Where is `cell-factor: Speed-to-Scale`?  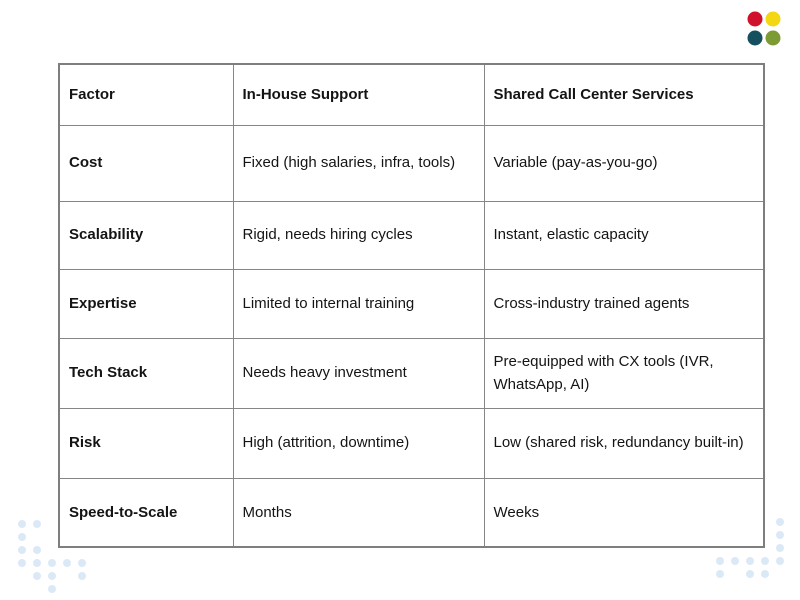
cell-factor: Speed-to-Scale is located at coordinates (146, 512).